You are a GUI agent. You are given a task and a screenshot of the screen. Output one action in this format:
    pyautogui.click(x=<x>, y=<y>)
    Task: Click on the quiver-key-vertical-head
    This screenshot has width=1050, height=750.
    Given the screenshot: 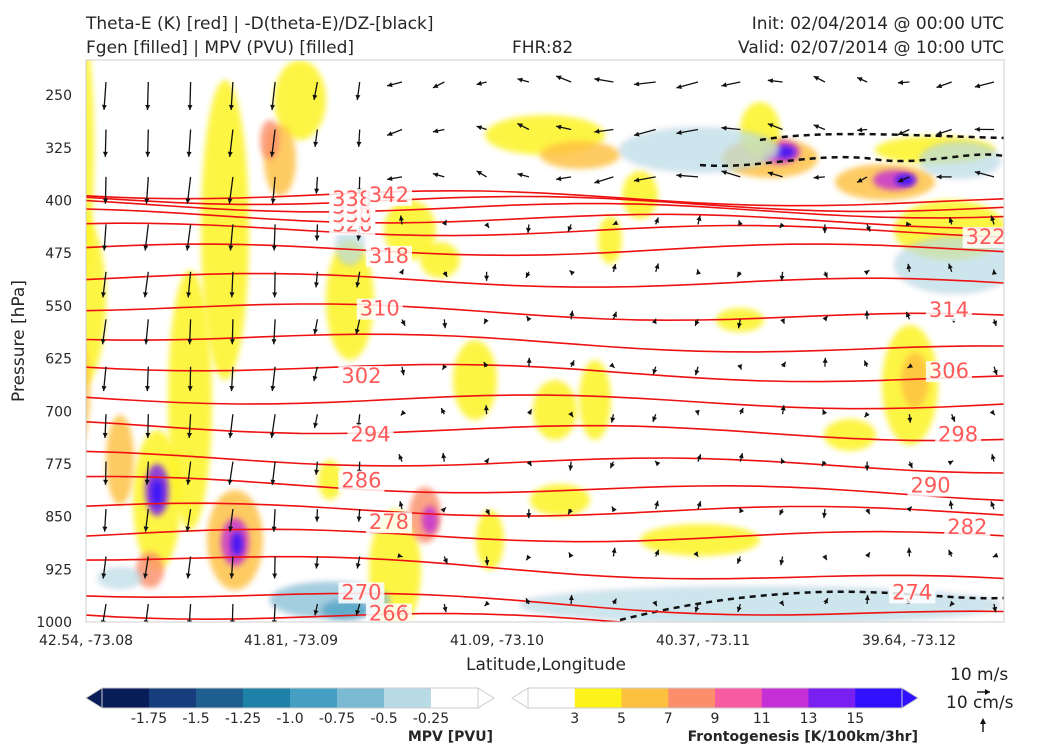 What is the action you would take?
    pyautogui.click(x=983, y=721)
    